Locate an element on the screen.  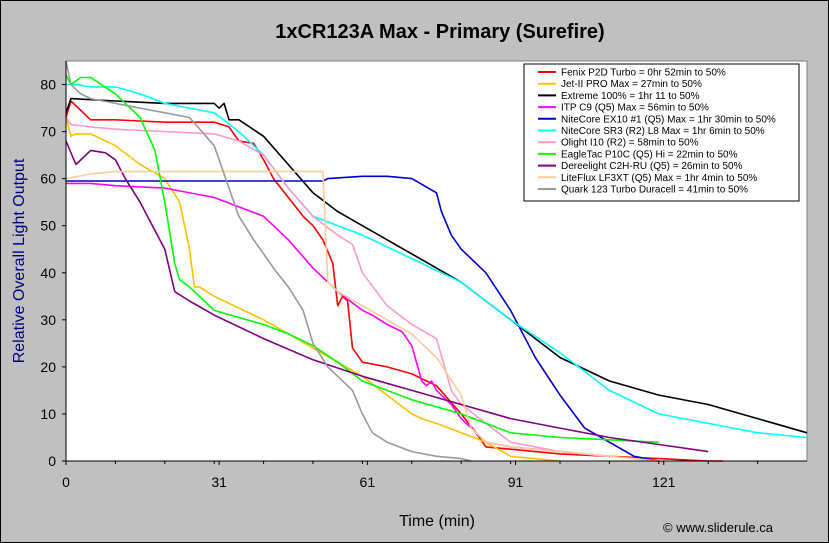
x-axis-title: Time (min) is located at coordinates (437, 521).